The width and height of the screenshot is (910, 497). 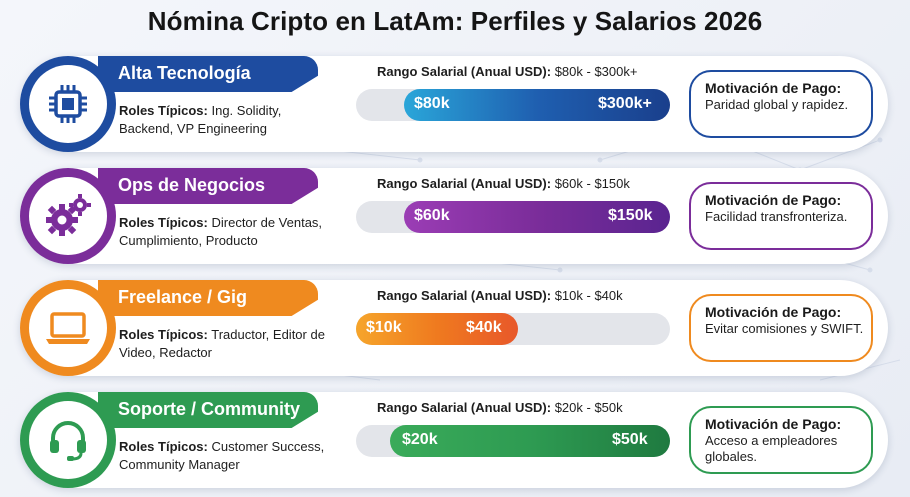 I want to click on motivation-text: Facilidad transfronteriza., so click(x=776, y=216).